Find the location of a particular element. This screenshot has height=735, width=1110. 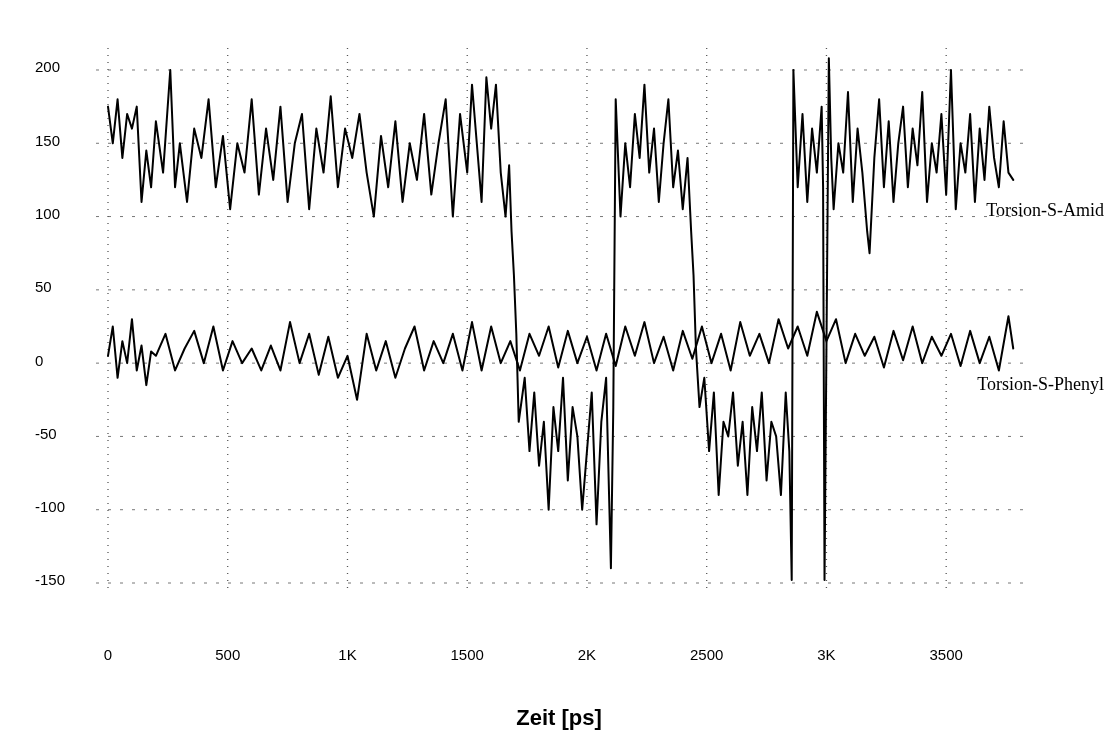

y-tick-label: 200 is located at coordinates (48, 67).